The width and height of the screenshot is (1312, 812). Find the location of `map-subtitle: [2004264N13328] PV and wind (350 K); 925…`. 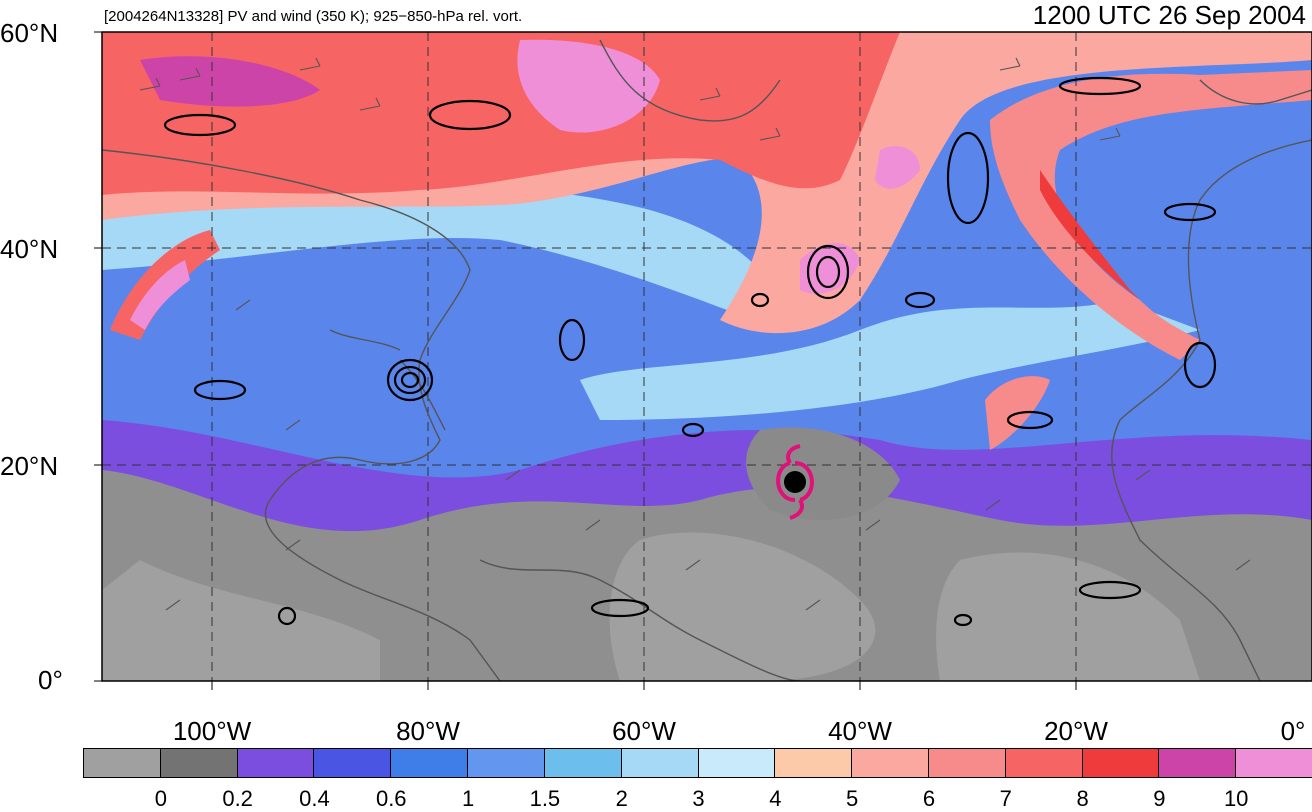

map-subtitle: [2004264N13328] PV and wind (350 K); 925… is located at coordinates (313, 16).